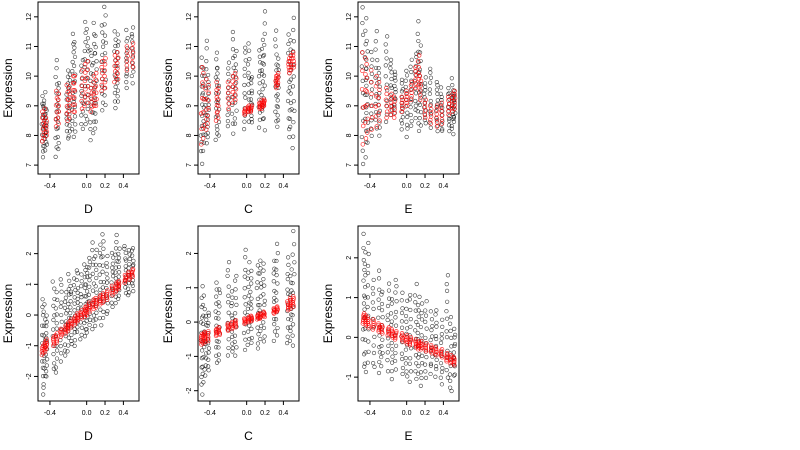 The width and height of the screenshot is (800, 450). What do you see at coordinates (349, 76) in the screenshot?
I see `y-tick-label: 10` at bounding box center [349, 76].